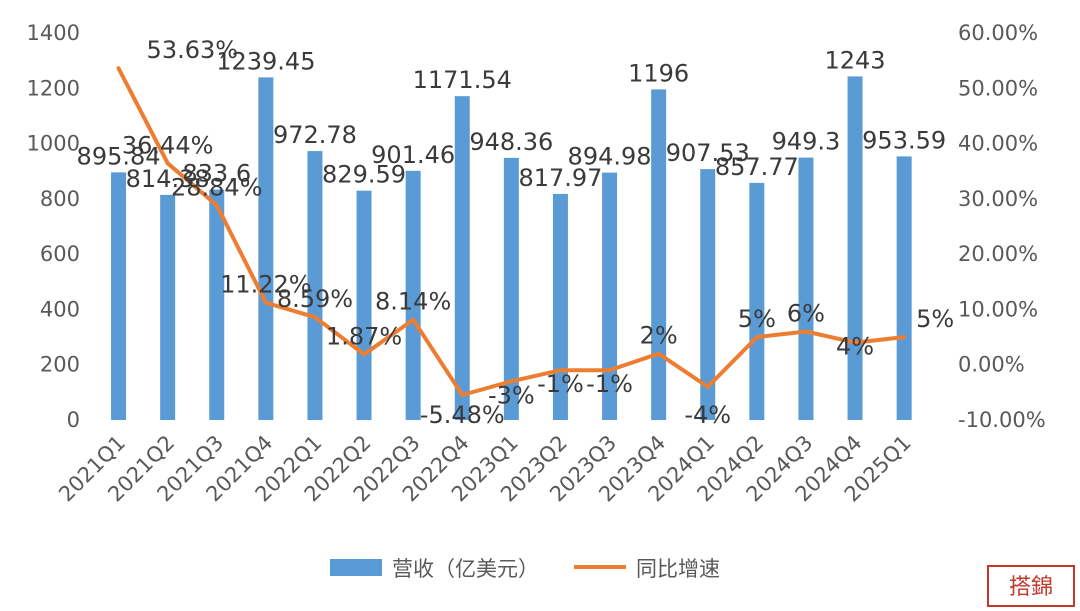 The height and width of the screenshot is (611, 1080). What do you see at coordinates (806, 314) in the screenshot?
I see `growth-line-label: 6%` at bounding box center [806, 314].